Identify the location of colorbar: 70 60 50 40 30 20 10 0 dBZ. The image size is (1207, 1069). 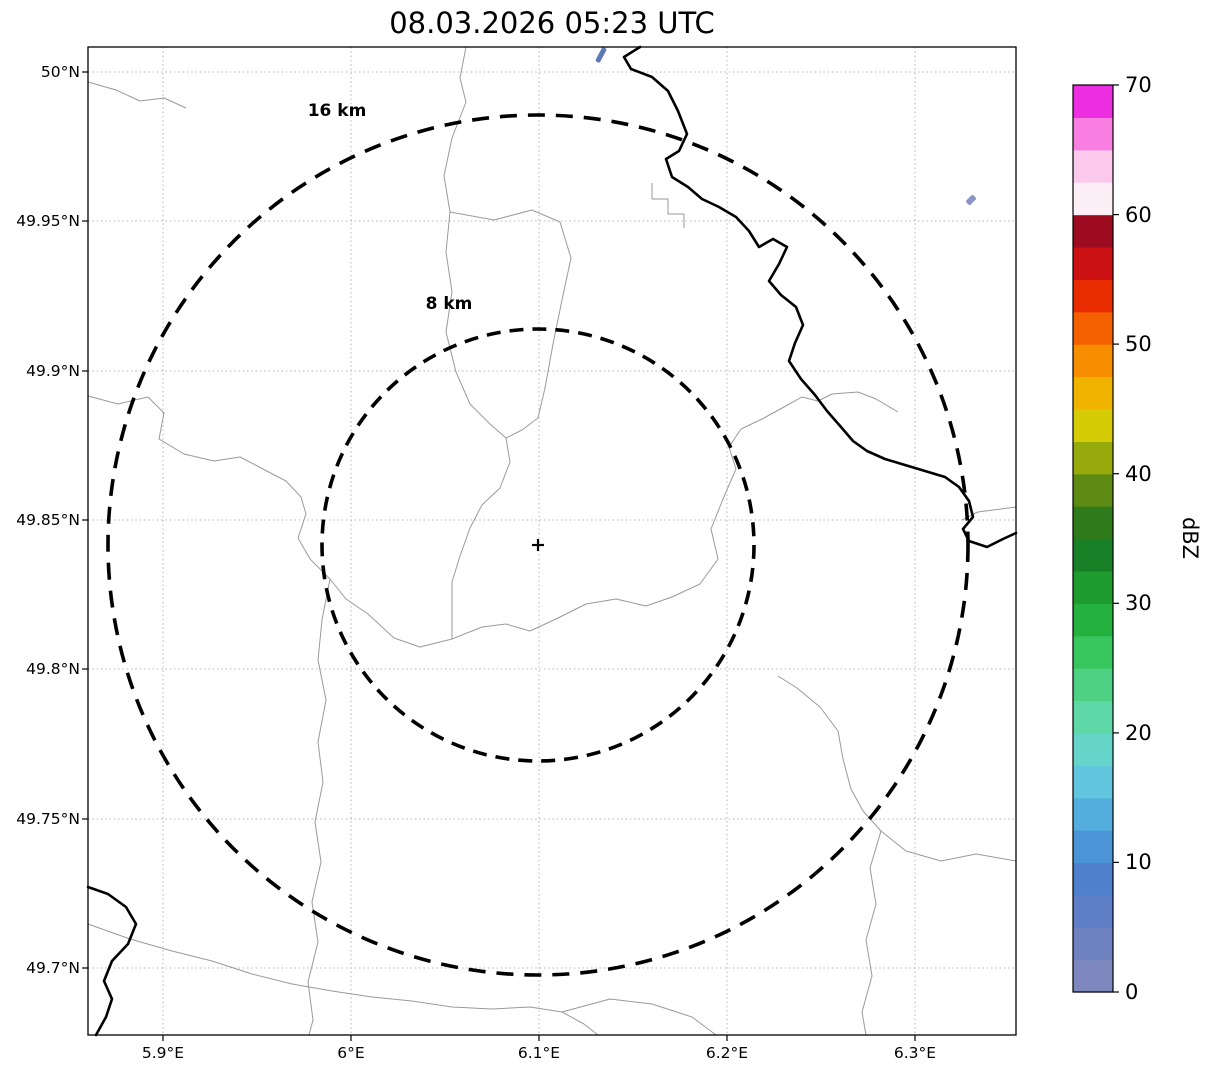
(1137, 538).